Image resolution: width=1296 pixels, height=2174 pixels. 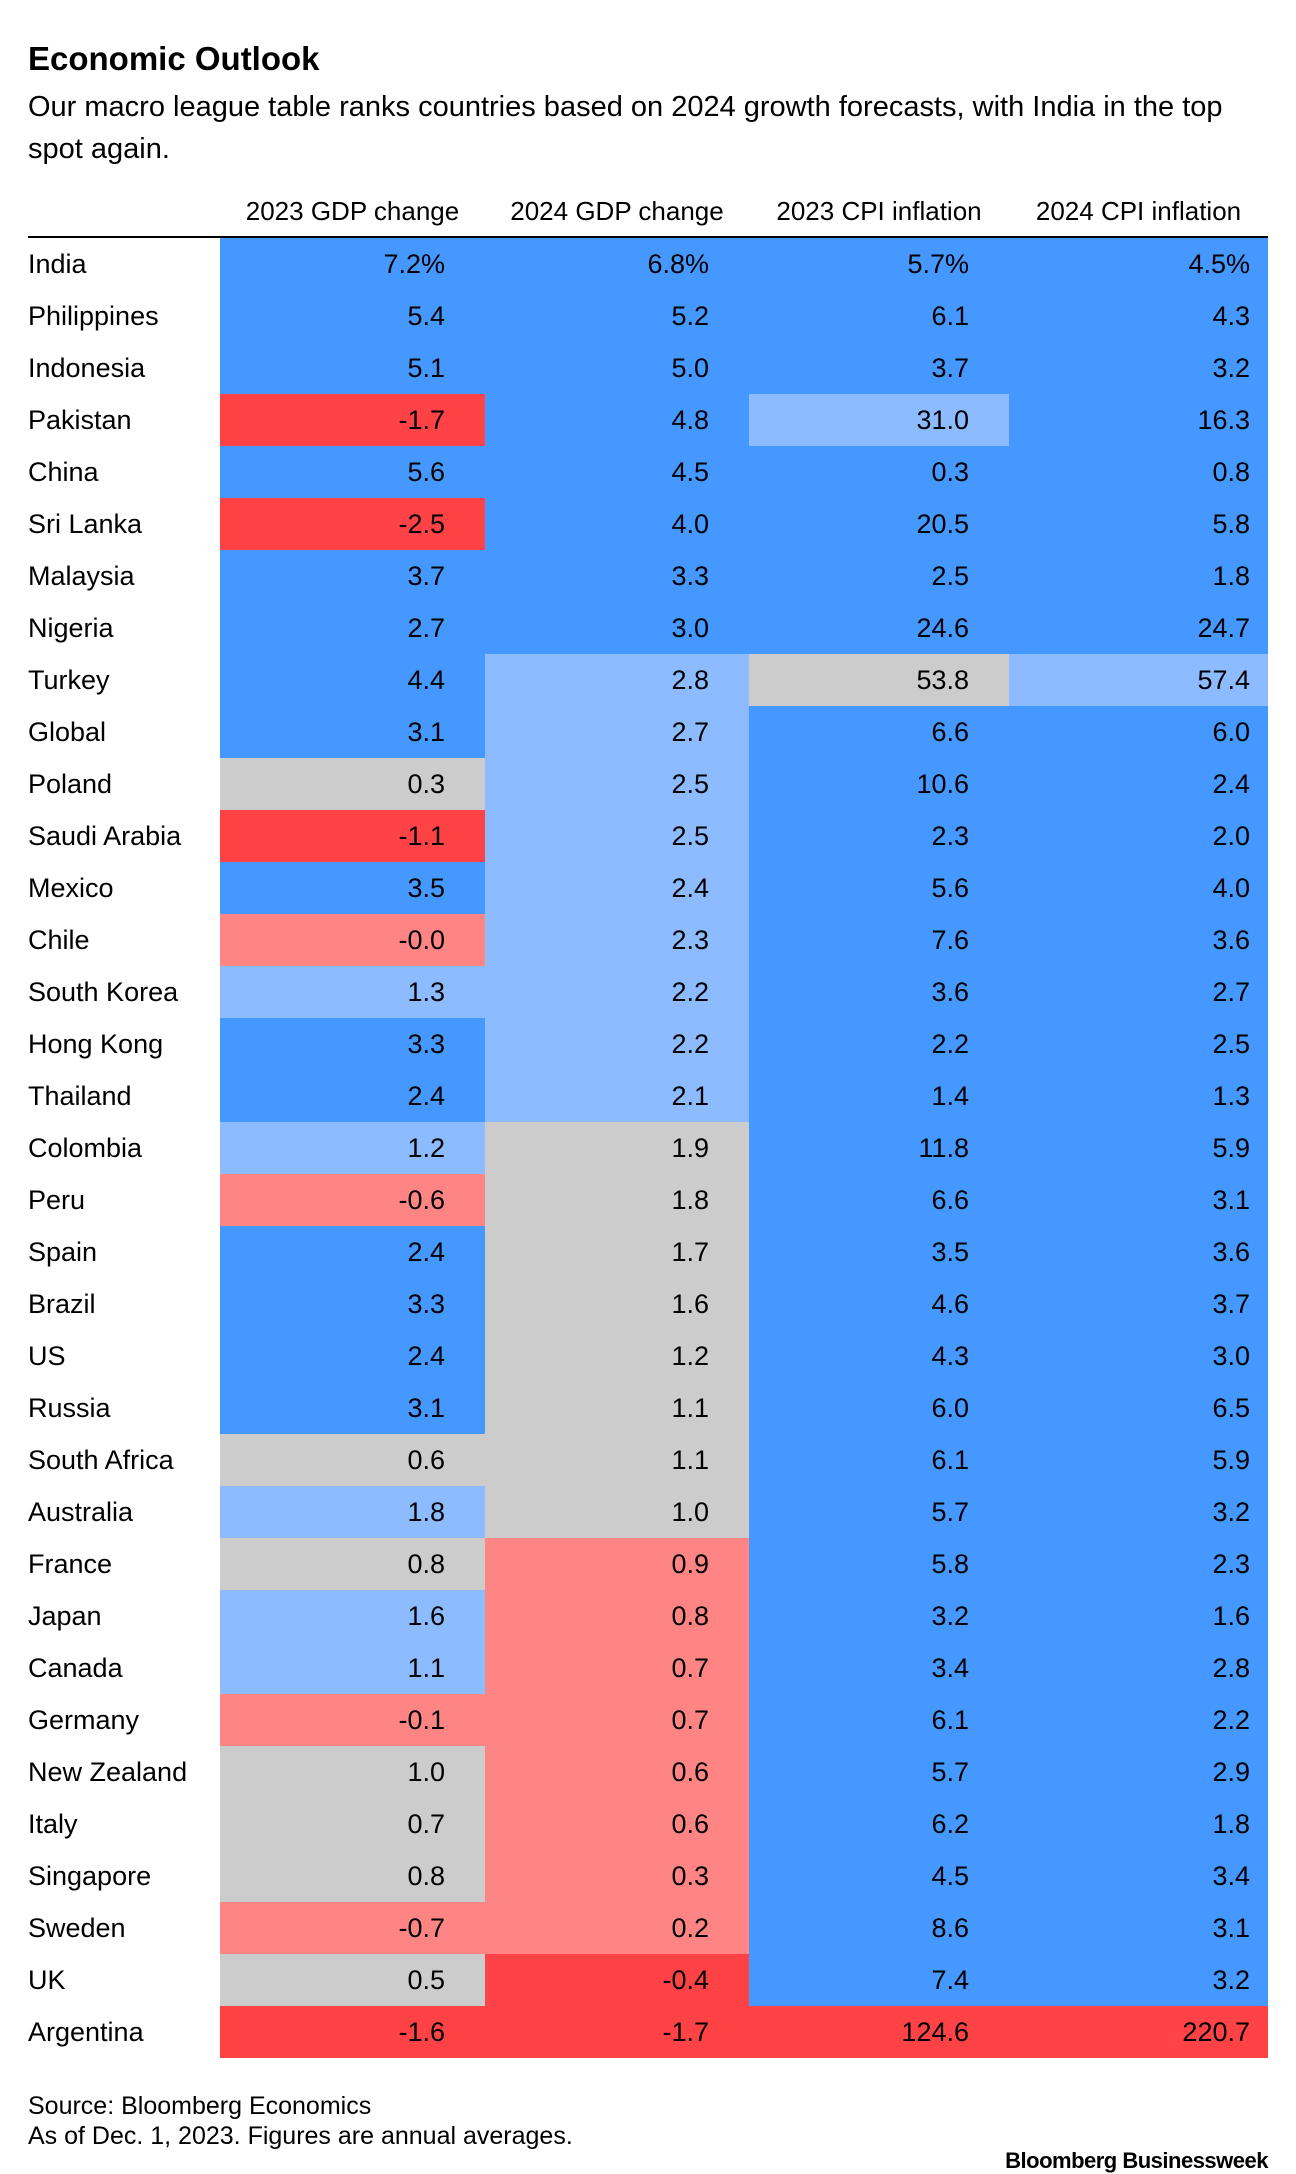 I want to click on cell-cpi-2024: 2.3, so click(x=1138, y=1564).